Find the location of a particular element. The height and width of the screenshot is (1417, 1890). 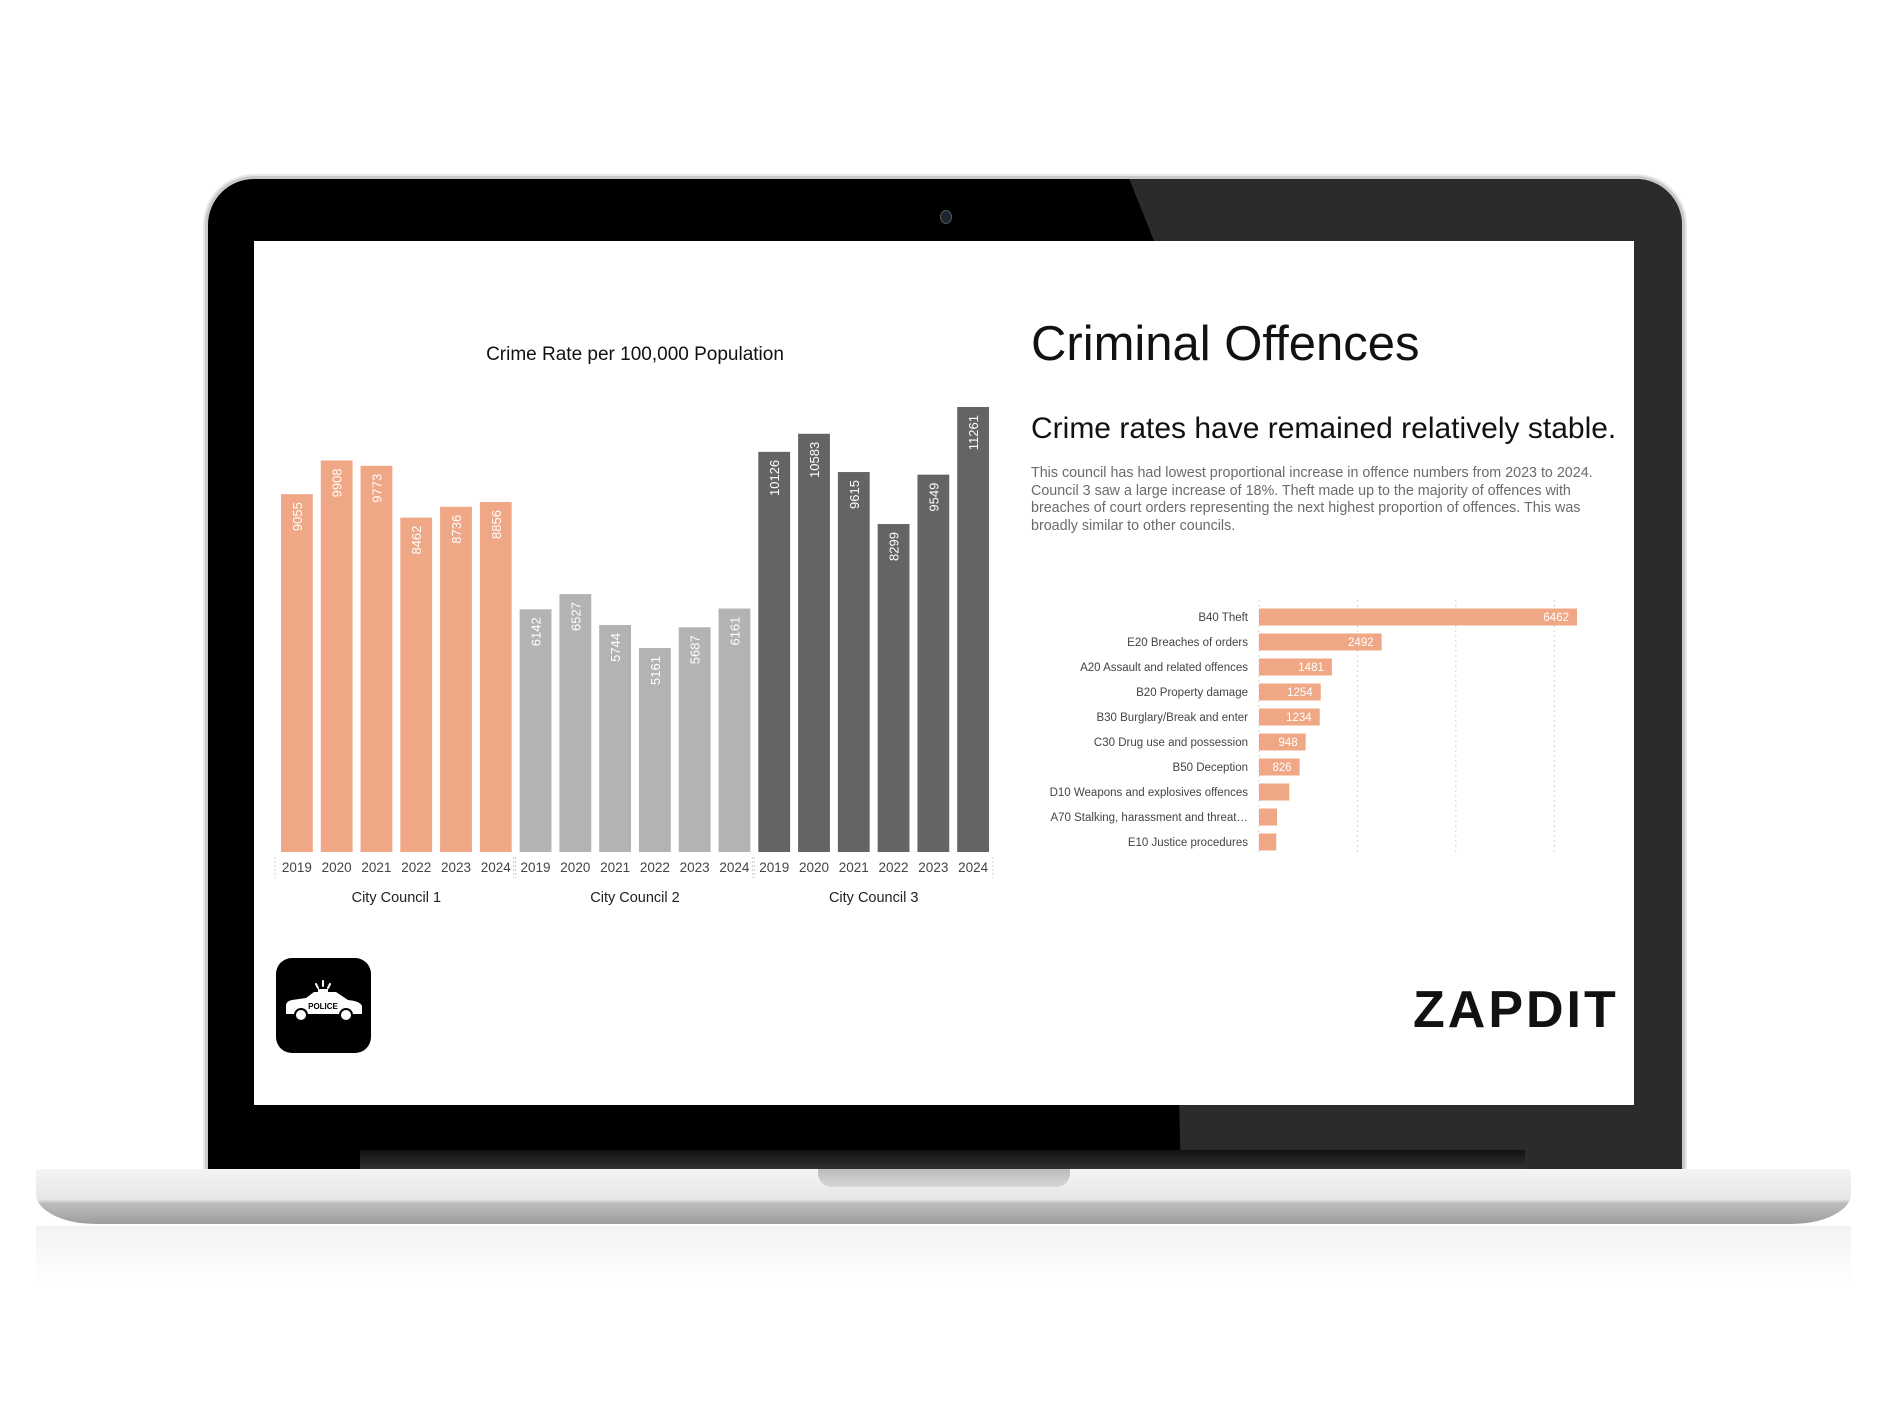

bar-value-label: 5744 is located at coordinates (615, 647).